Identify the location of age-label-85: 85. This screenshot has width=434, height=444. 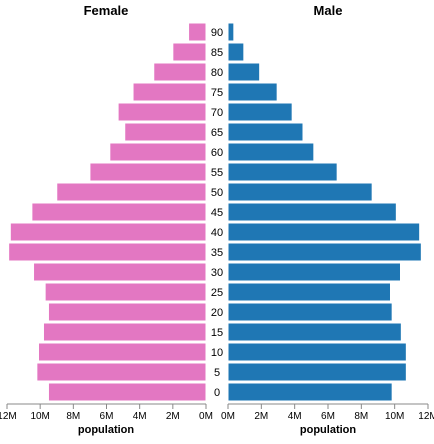
(217, 53).